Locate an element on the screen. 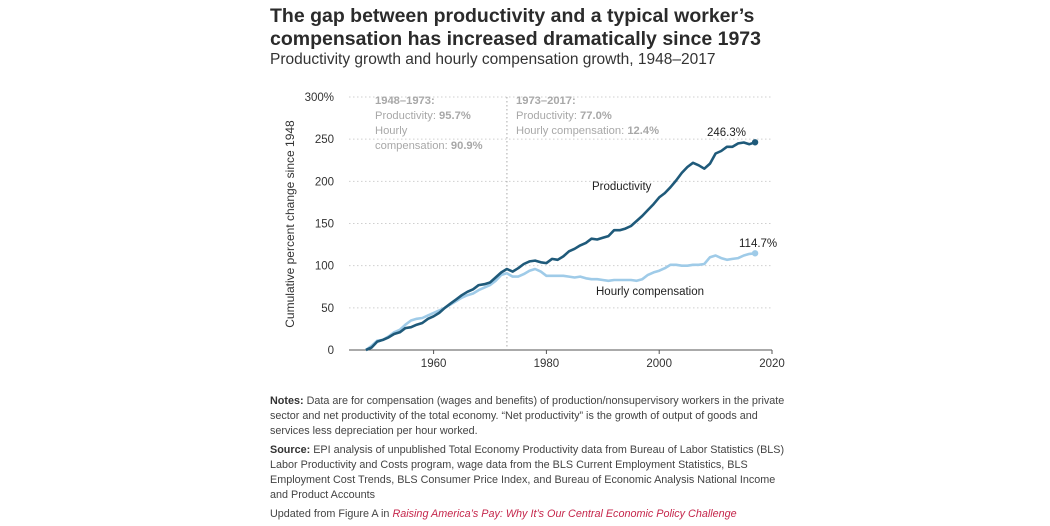  svg-text: Productivity: 95.7% is located at coordinates (423, 116).